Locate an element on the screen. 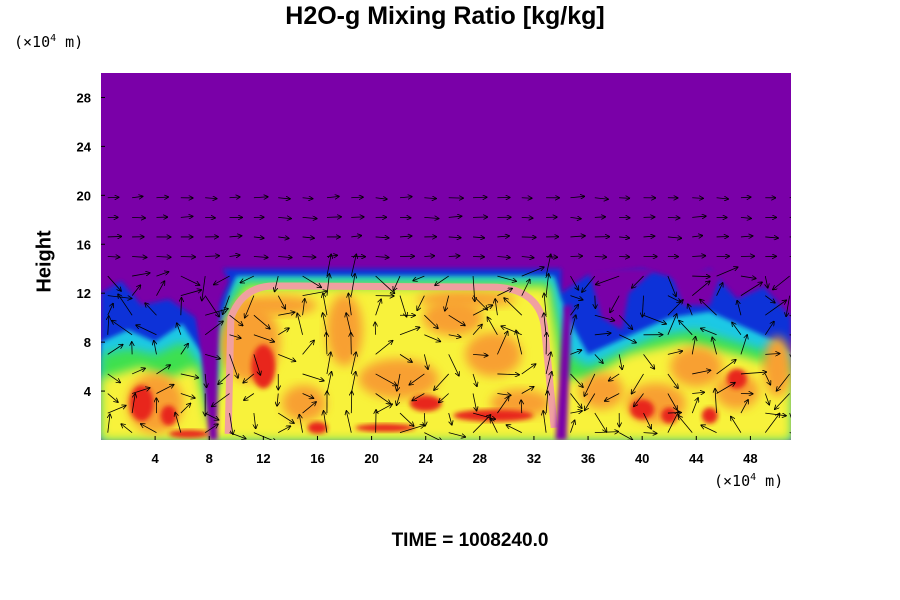  x-tick-label-44: 44 is located at coordinates (696, 458).